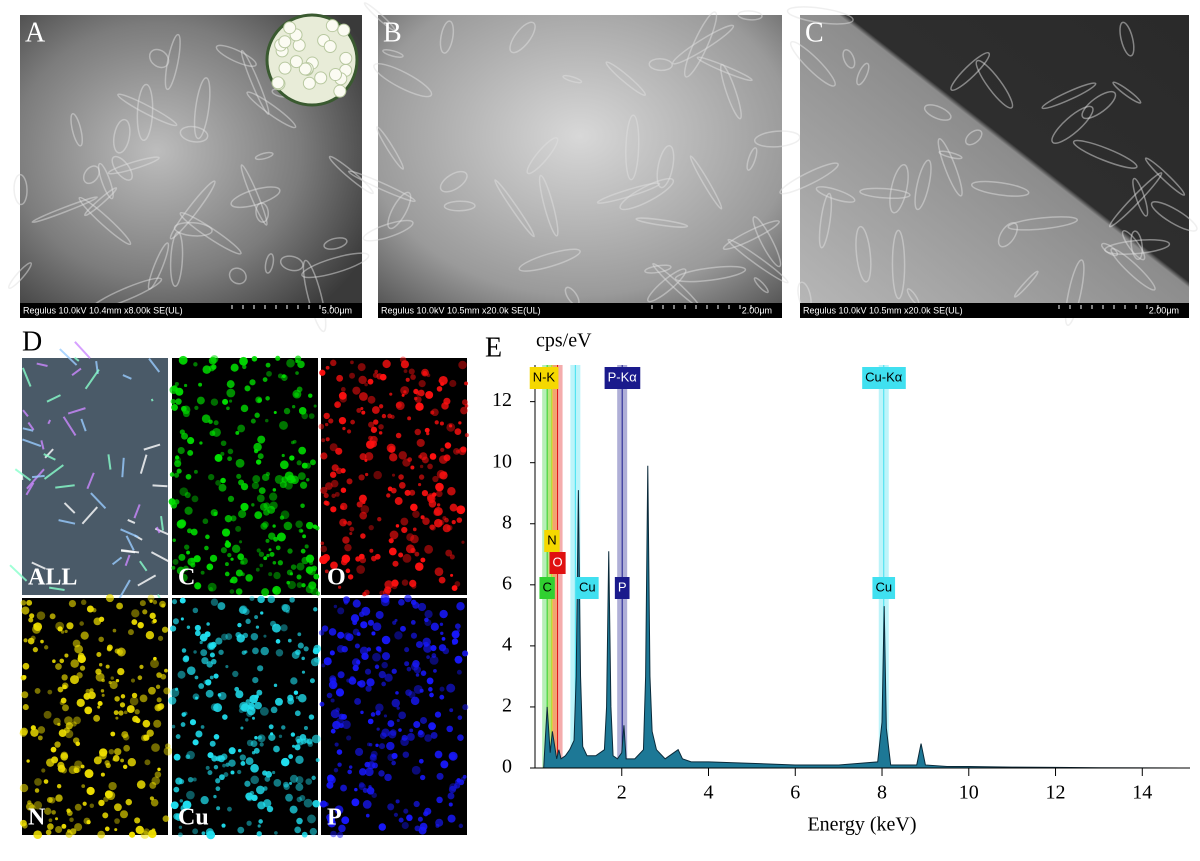  What do you see at coordinates (37, 818) in the screenshot?
I see `map-label: N` at bounding box center [37, 818].